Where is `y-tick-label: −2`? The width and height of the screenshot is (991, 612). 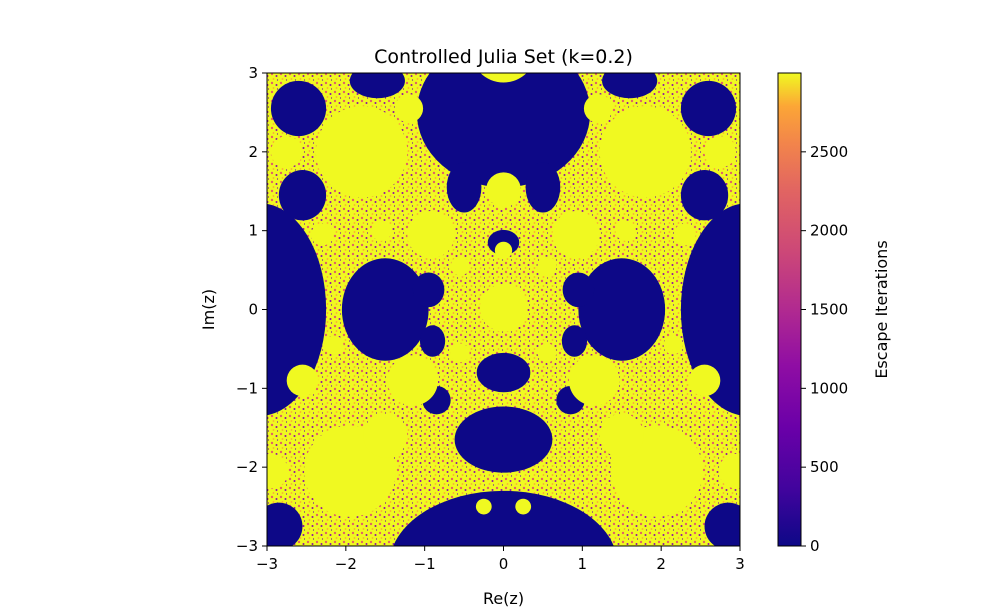 y-tick-label: −2 is located at coordinates (247, 467).